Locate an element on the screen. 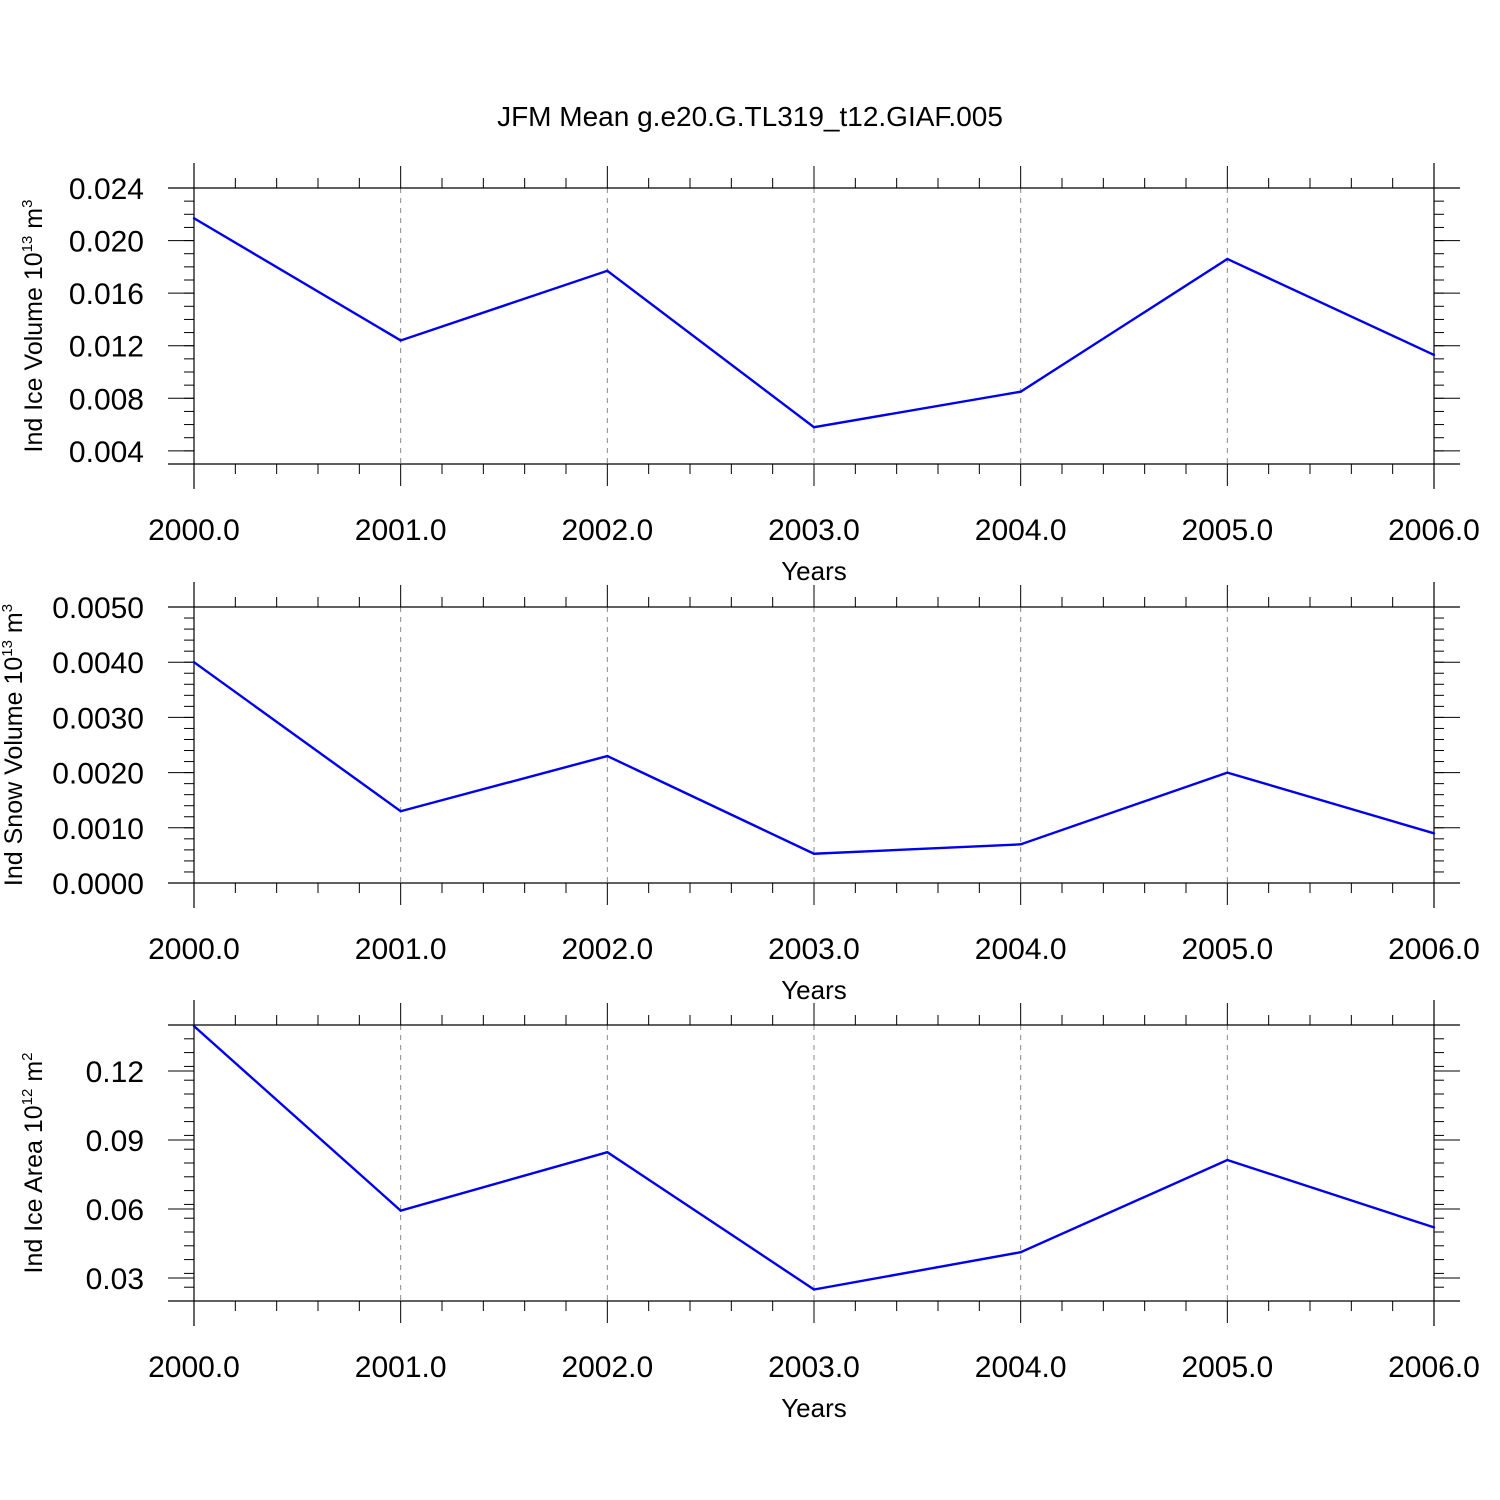  y-axis-label: Ind Snow Volume 1013 m3 is located at coordinates (14, 745).